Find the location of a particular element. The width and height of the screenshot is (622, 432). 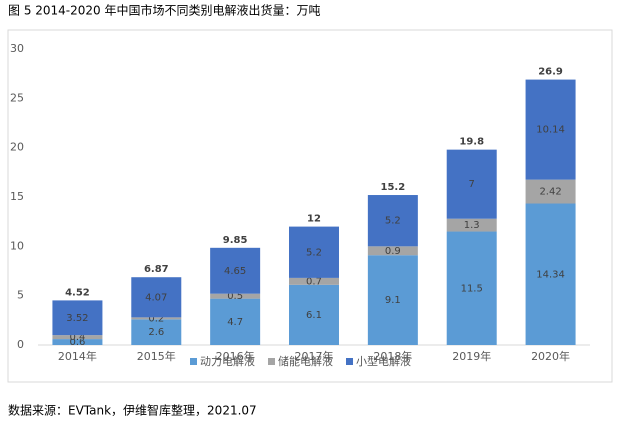

data-label: 1.3 is located at coordinates (472, 225).